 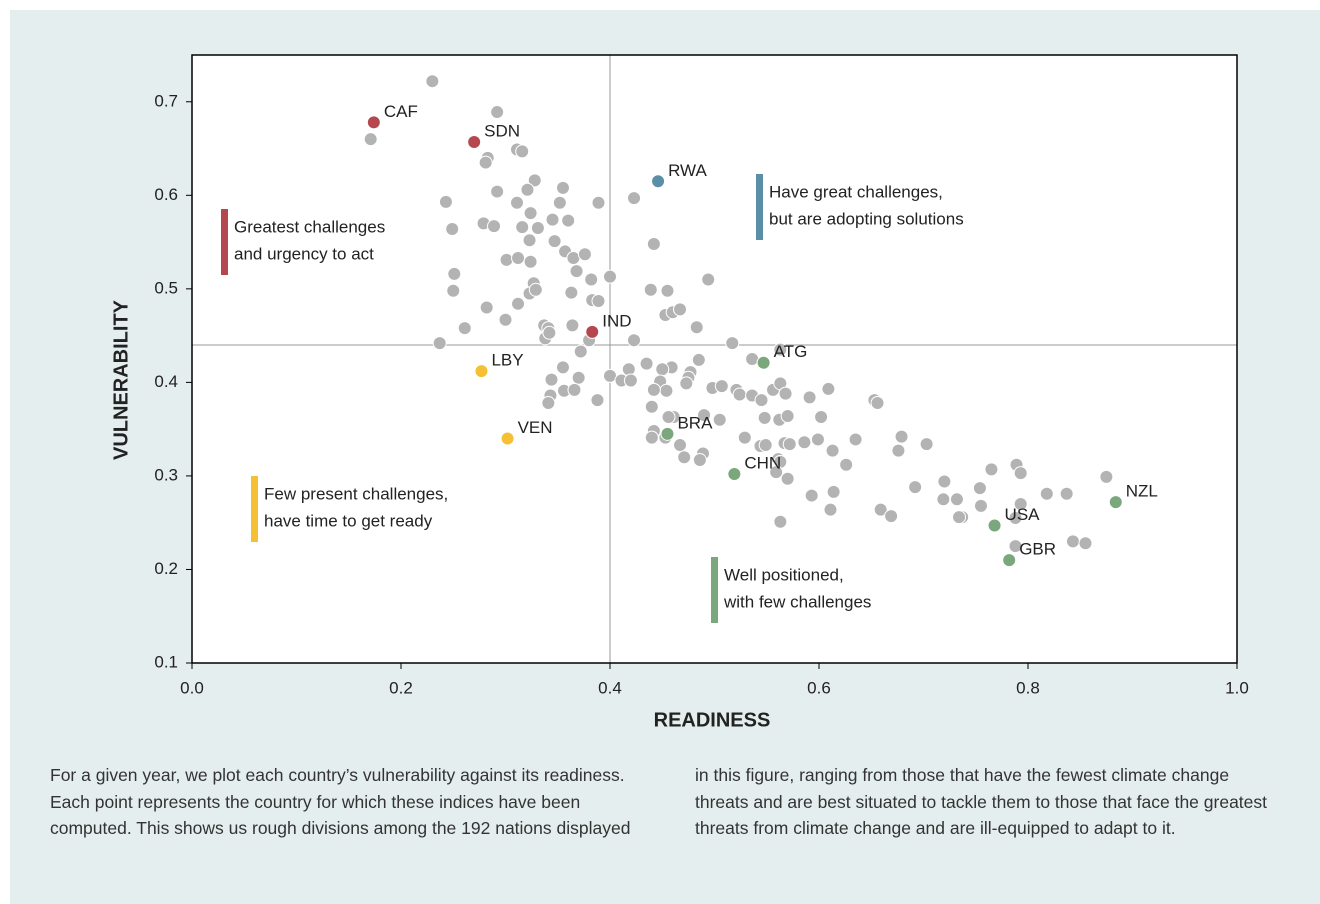 What do you see at coordinates (687, 170) in the screenshot?
I see `point-label: RWA` at bounding box center [687, 170].